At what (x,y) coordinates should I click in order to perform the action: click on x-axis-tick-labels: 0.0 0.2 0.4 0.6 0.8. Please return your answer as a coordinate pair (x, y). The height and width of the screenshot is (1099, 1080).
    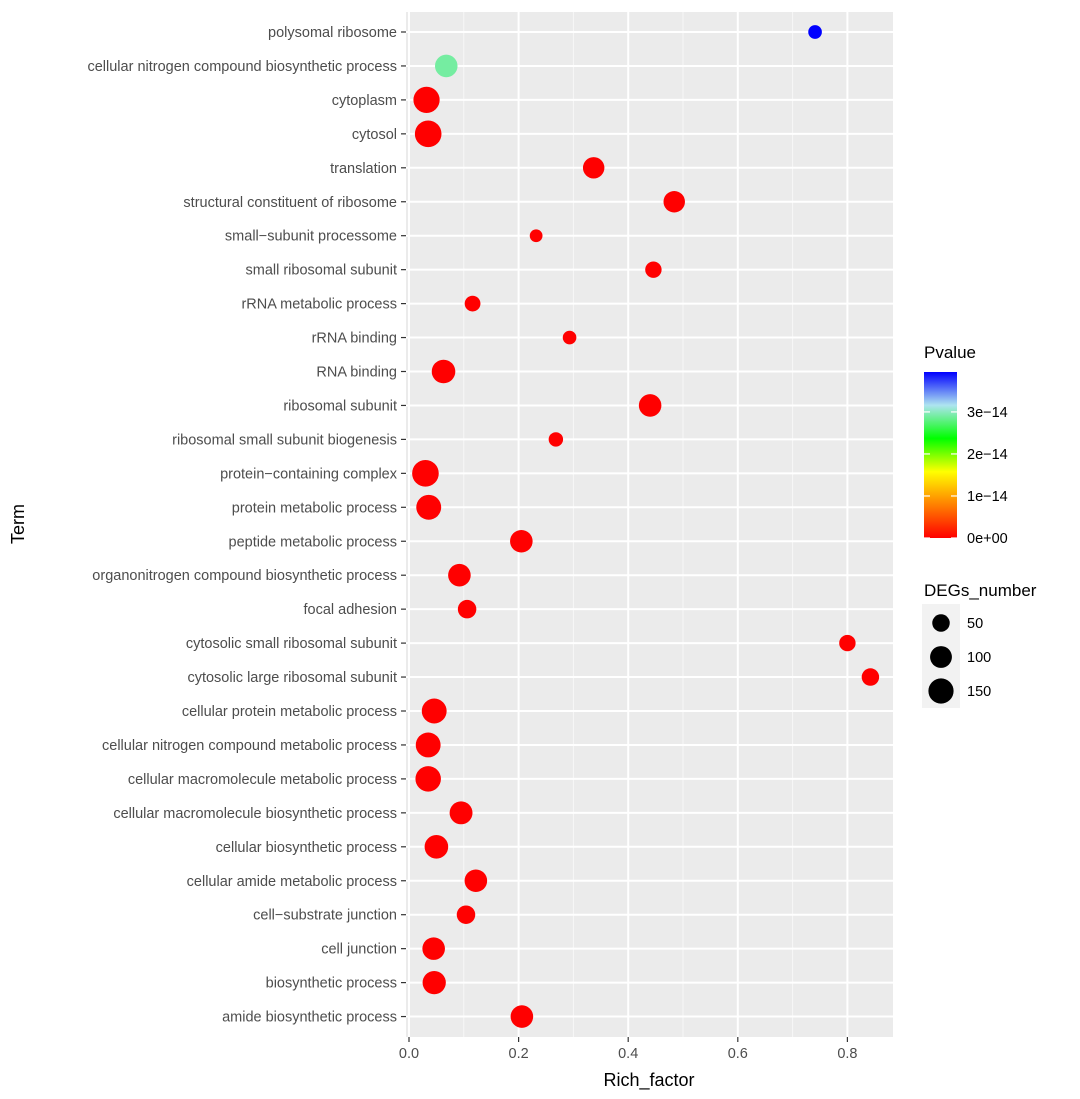
    Looking at the image, I should click on (628, 1054).